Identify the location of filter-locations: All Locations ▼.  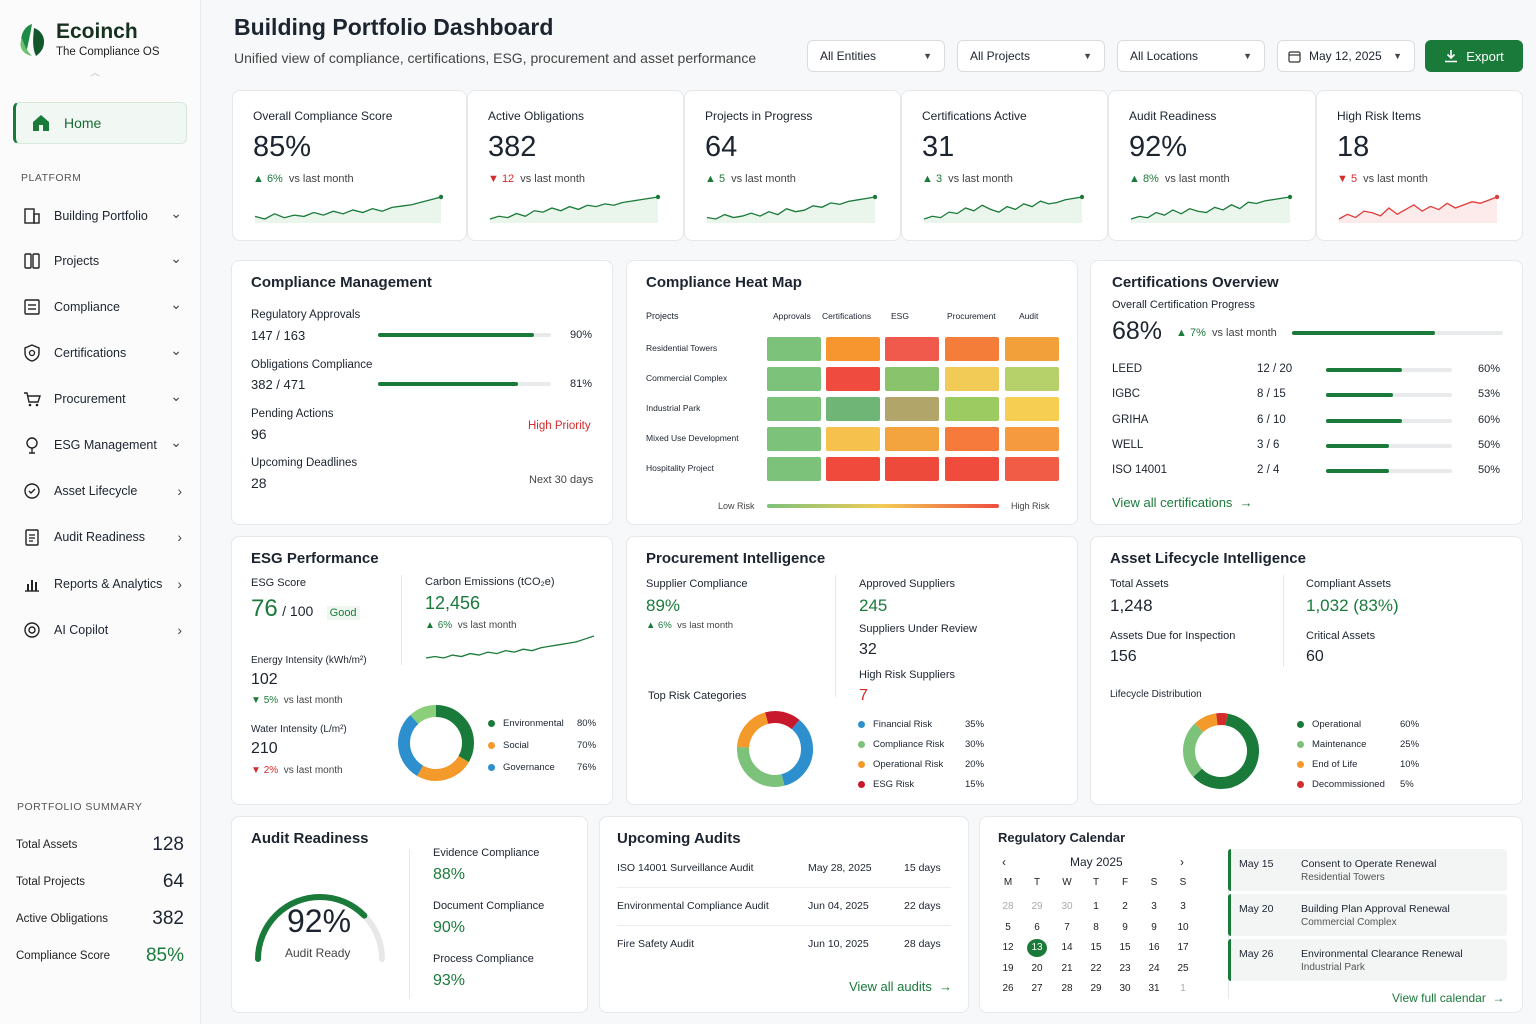
(1191, 56).